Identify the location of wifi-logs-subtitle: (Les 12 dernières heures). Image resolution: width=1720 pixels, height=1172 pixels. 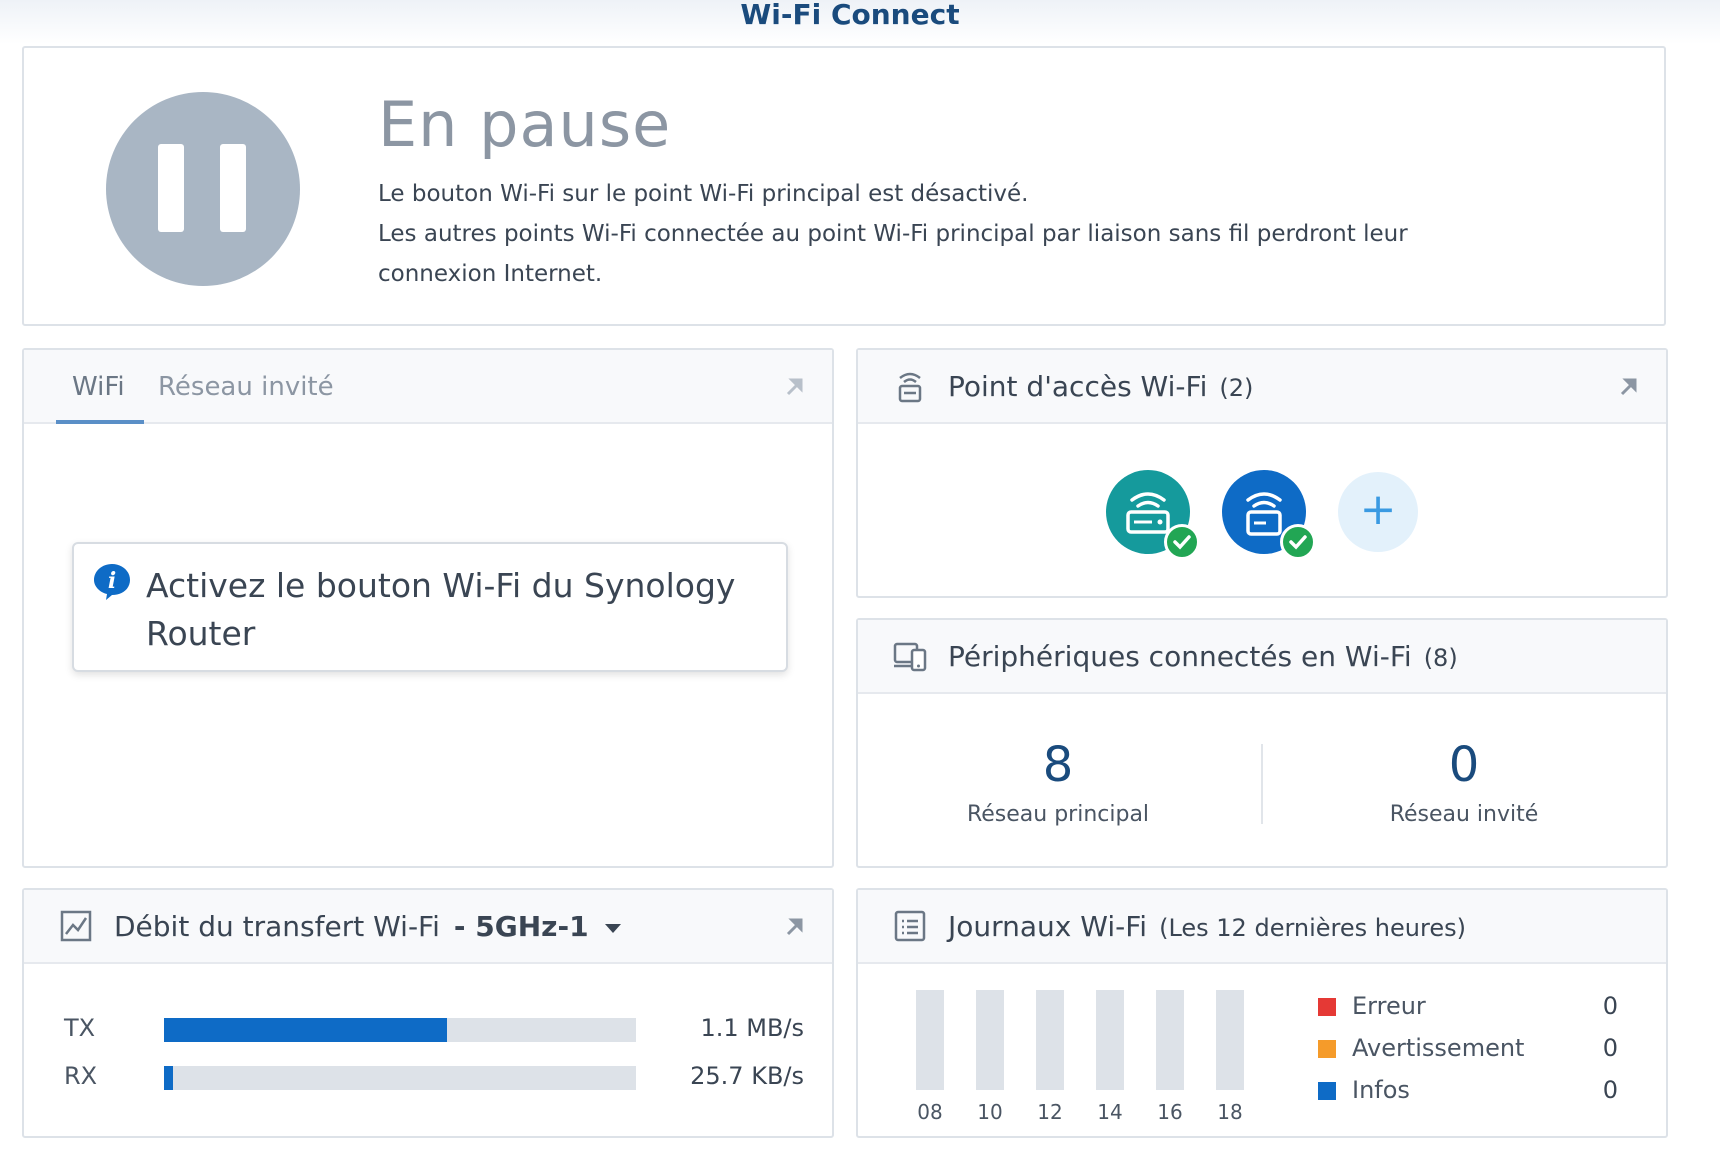
(1312, 928).